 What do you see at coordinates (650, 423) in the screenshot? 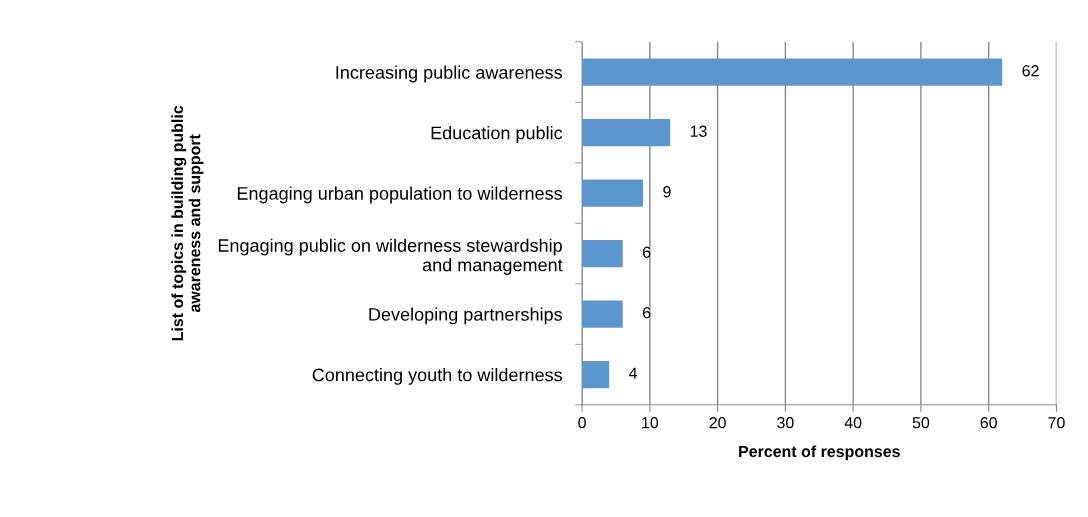
I see `x-tick-label: 10` at bounding box center [650, 423].